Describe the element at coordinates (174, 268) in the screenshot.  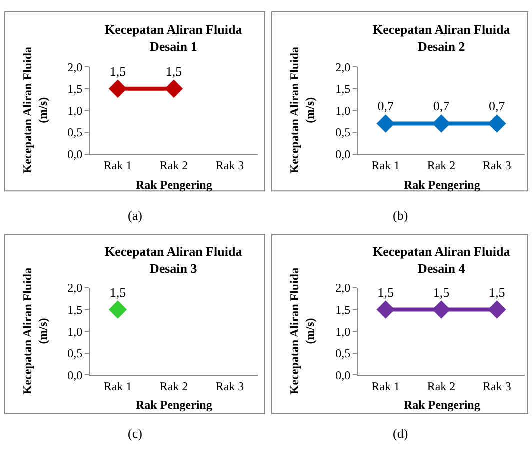
I see `chart-subtitle: Desain 3` at that location.